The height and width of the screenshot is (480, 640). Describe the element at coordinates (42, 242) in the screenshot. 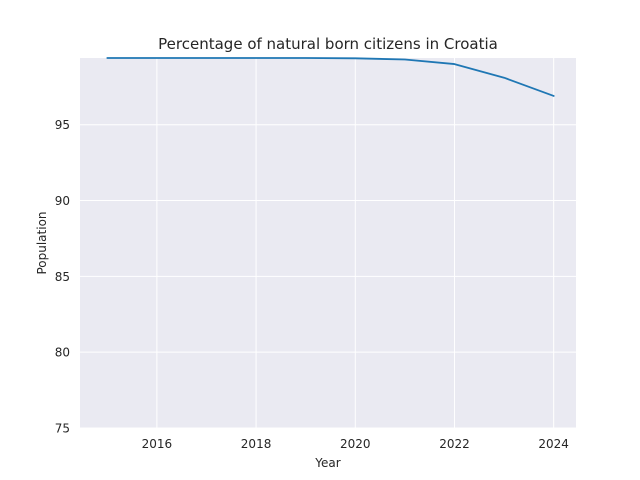

I see `y-axis-label: Population` at that location.